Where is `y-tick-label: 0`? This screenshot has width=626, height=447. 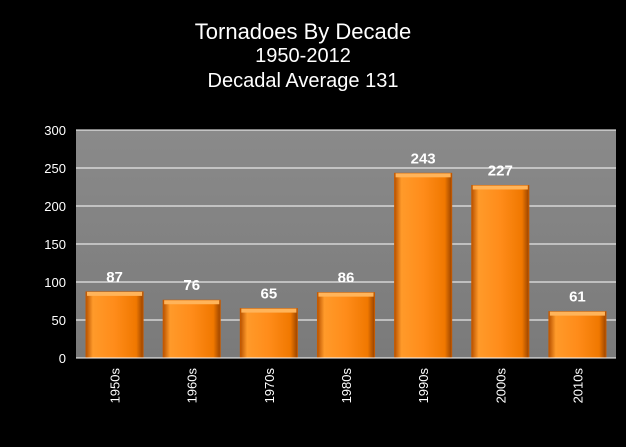 y-tick-label: 0 is located at coordinates (62, 358).